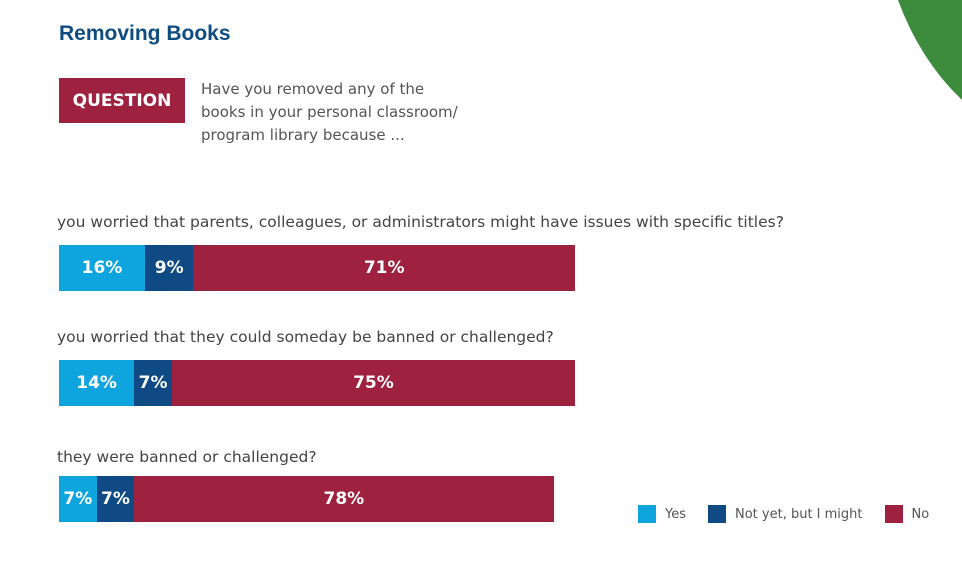 The image size is (962, 563). I want to click on bar-segment-no: 78%, so click(344, 499).